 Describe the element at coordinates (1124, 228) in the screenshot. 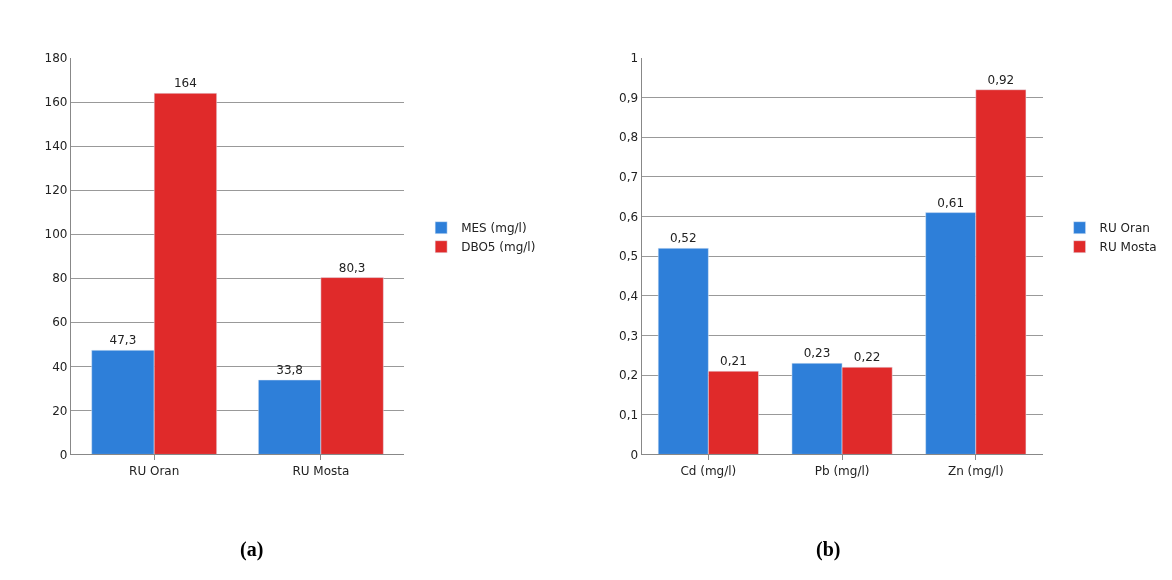

I see `legend-label: RU Oran` at that location.